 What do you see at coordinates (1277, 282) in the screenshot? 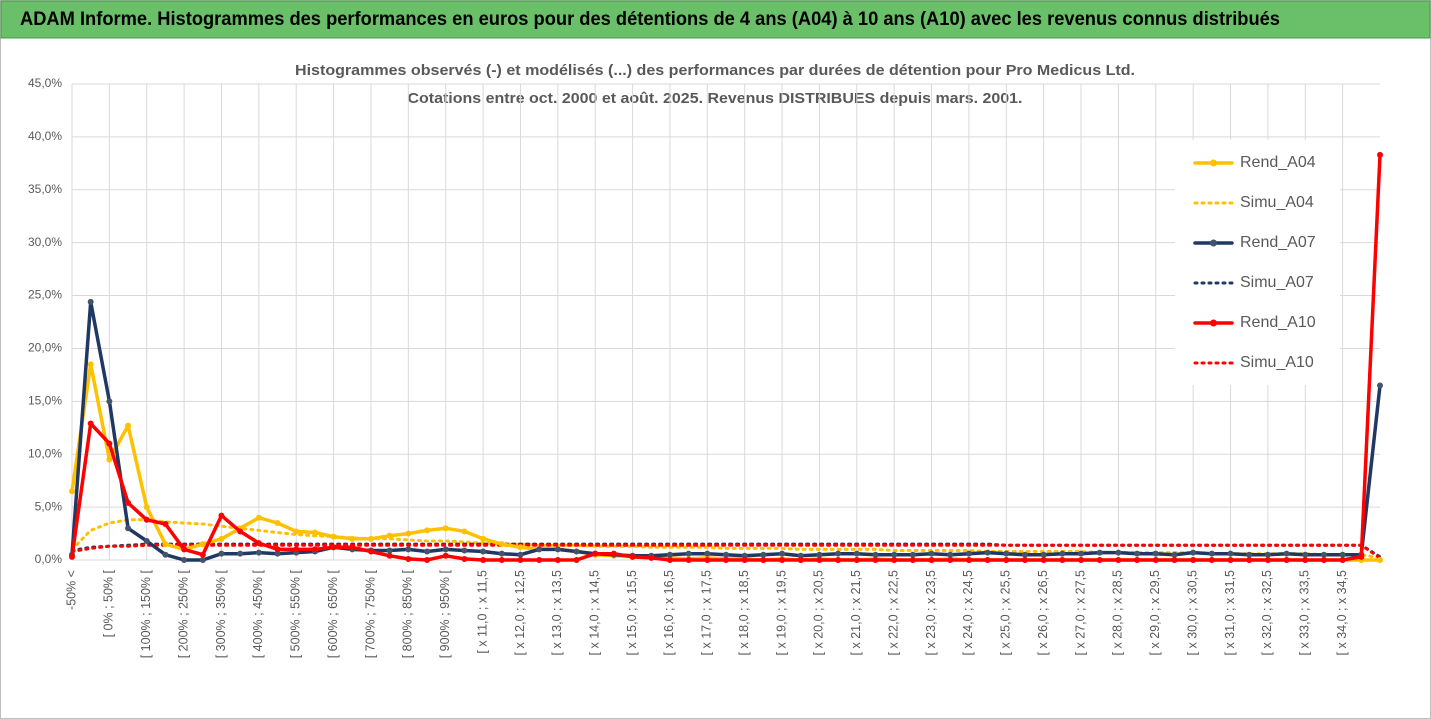
I see `legend-label: Simu_A07` at bounding box center [1277, 282].